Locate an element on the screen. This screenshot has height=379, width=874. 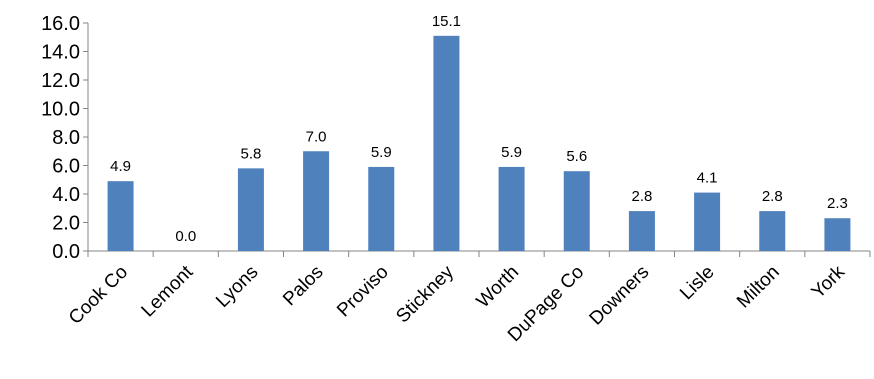
category-label: Downers is located at coordinates (620, 296).